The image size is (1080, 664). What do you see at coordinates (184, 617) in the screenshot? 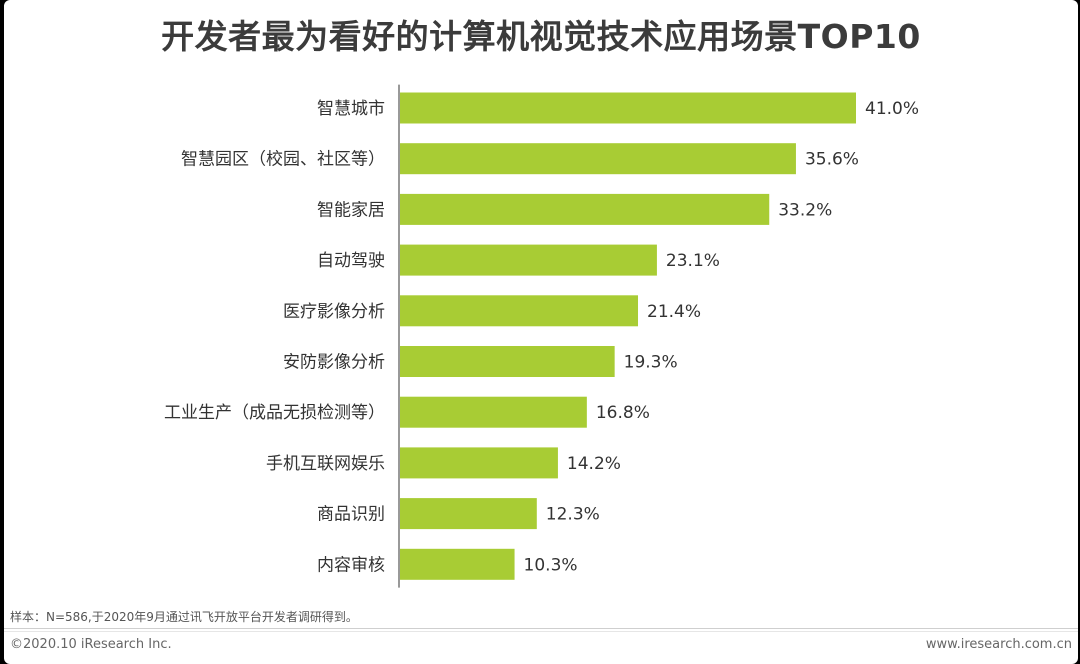
I see `sample-note: 样本：N=586,于2020年9月通过讯飞开放平台开发者调研得到。` at bounding box center [184, 617].